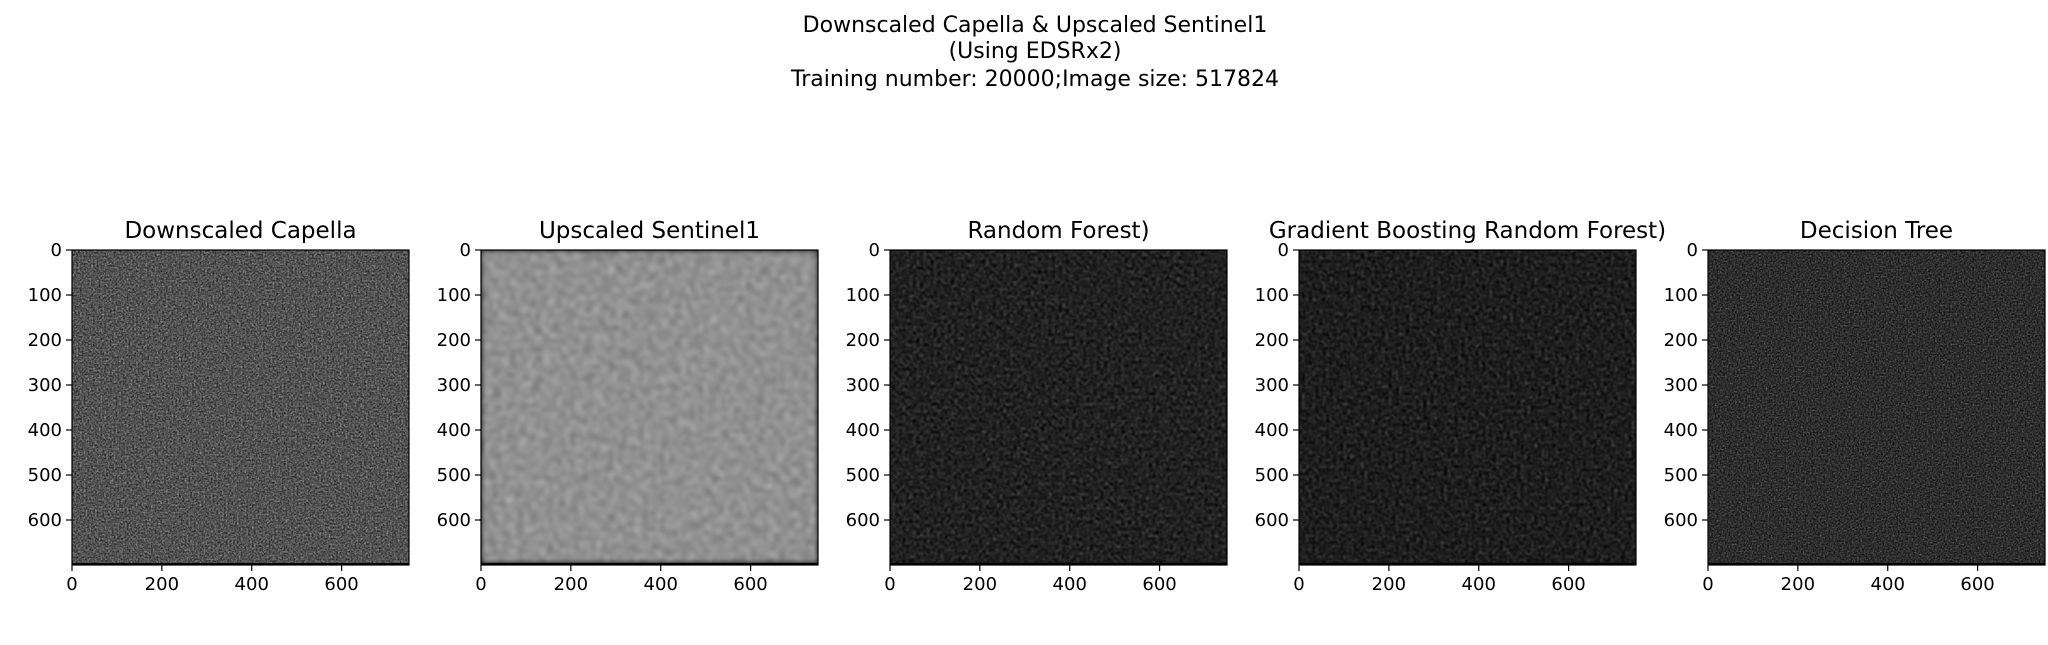  Describe the element at coordinates (649, 231) in the screenshot. I see `subplot-title: Upscaled Sentinel1` at that location.